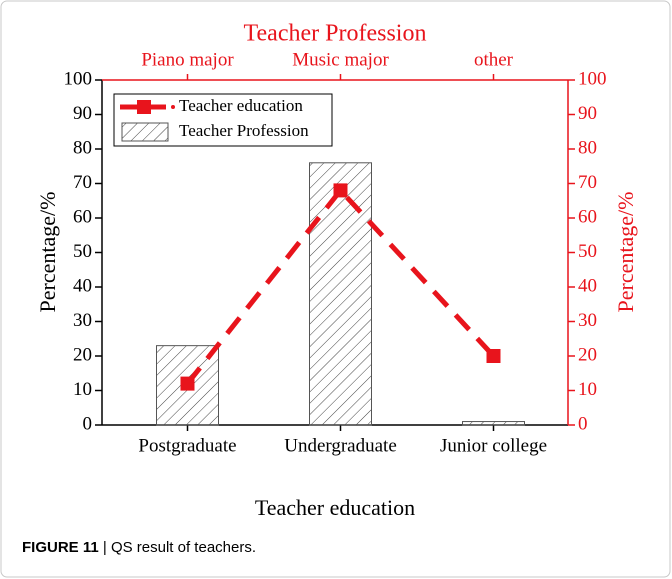  I want to click on chart-title: Teacher Profession, so click(335, 34).